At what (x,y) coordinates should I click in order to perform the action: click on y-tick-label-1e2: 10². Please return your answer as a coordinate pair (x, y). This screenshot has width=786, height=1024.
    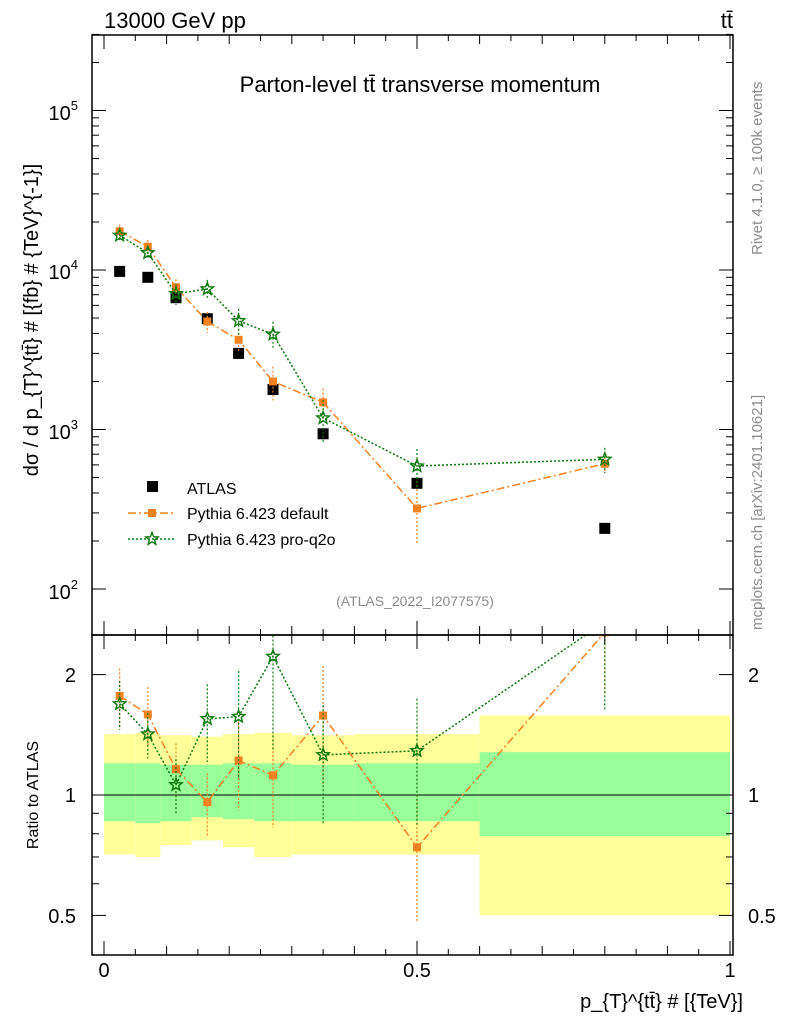
    Looking at the image, I should click on (63, 590).